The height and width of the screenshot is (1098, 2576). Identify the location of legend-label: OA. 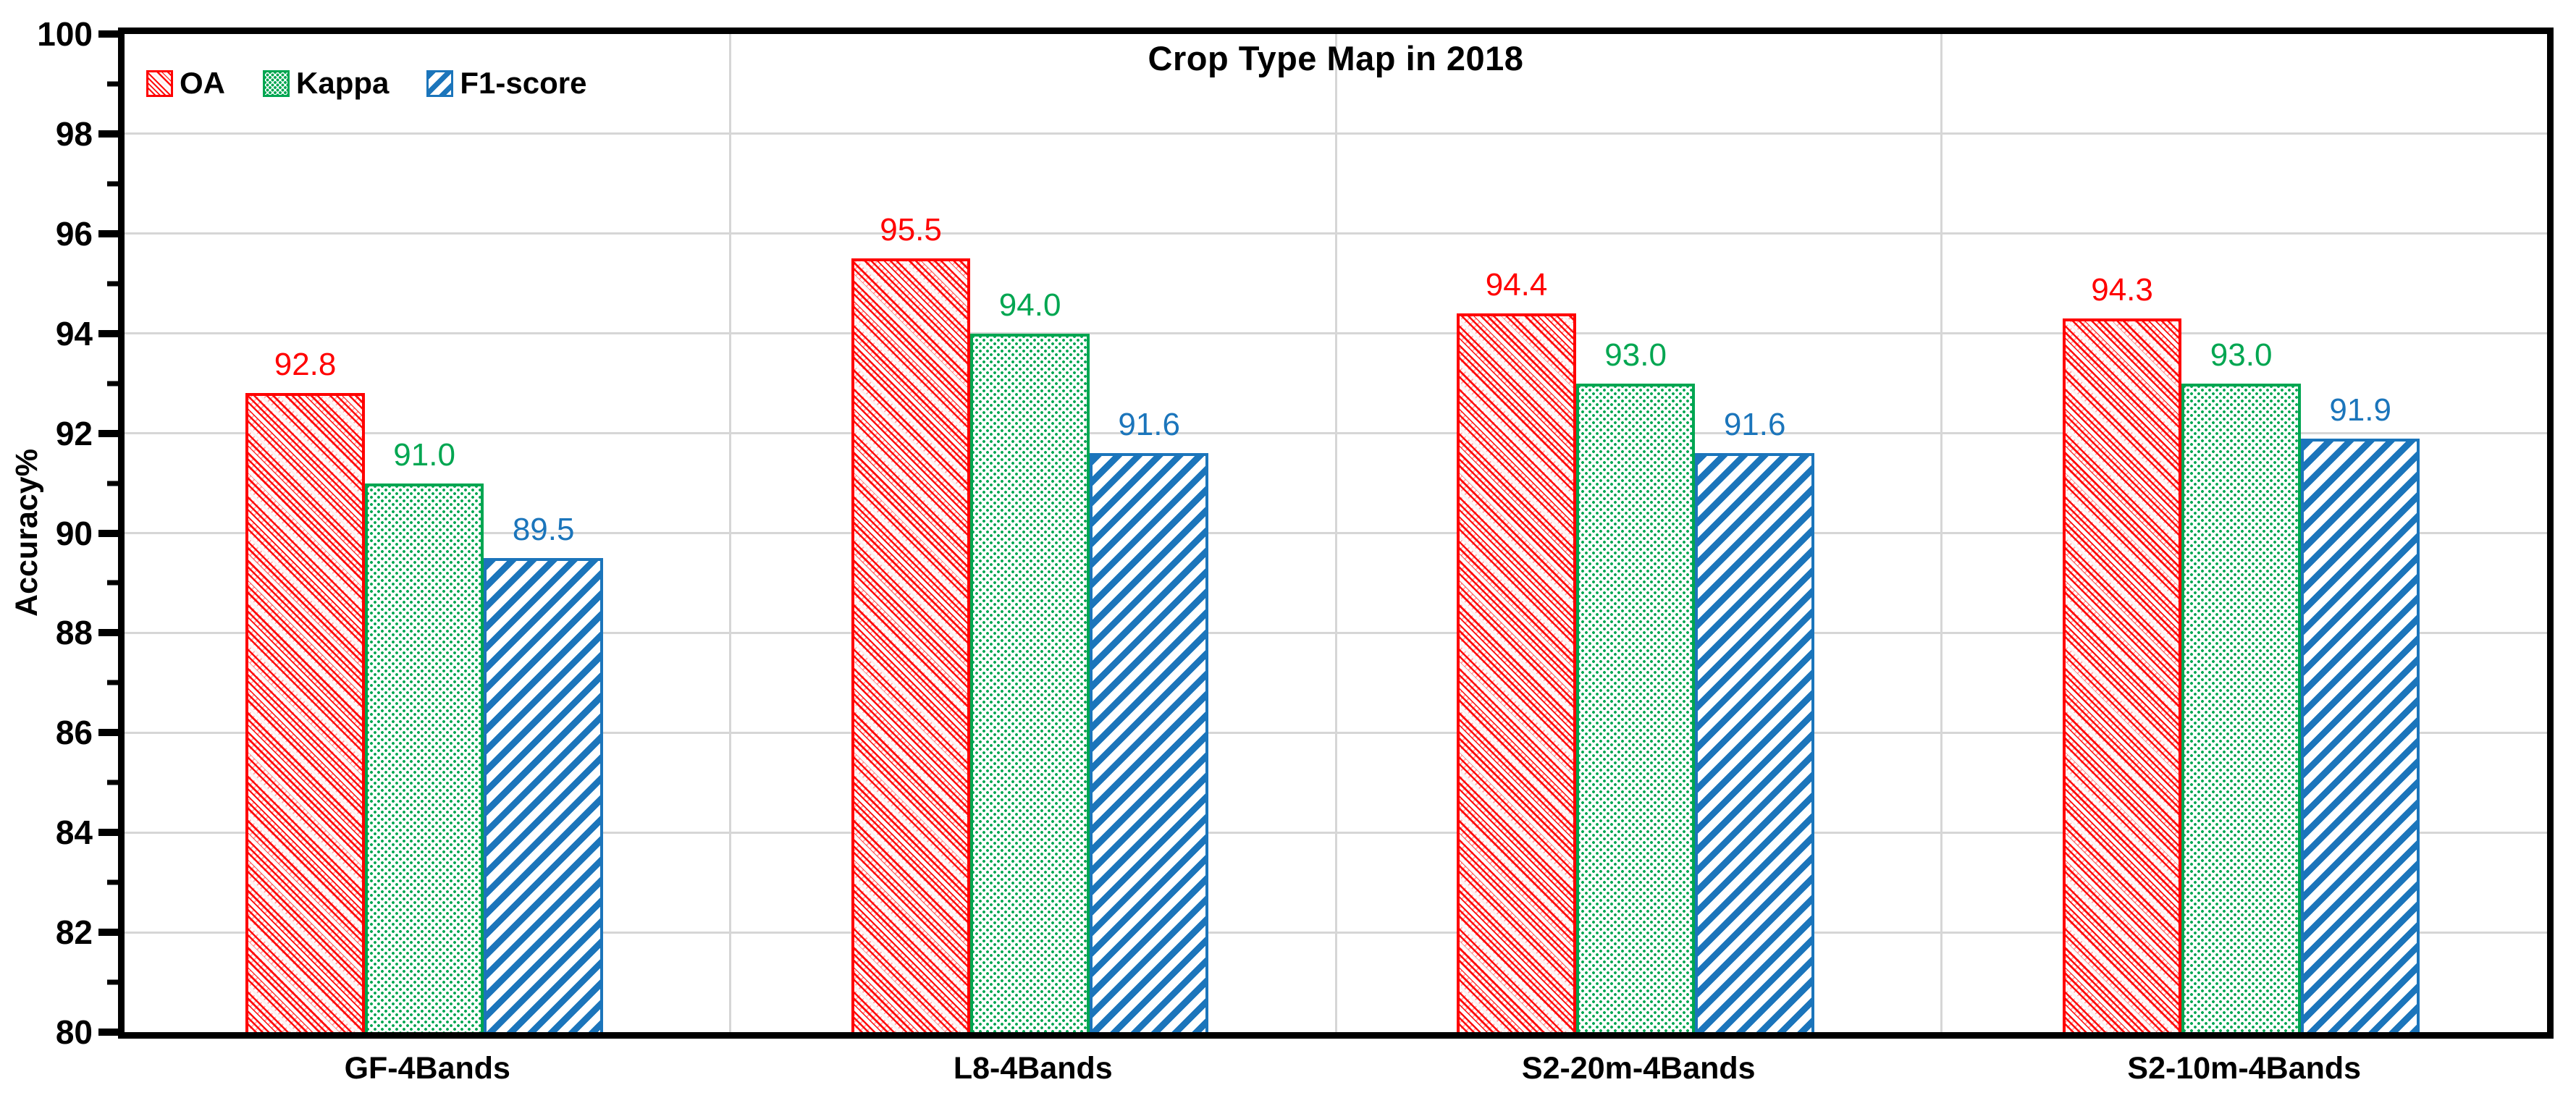
(202, 83).